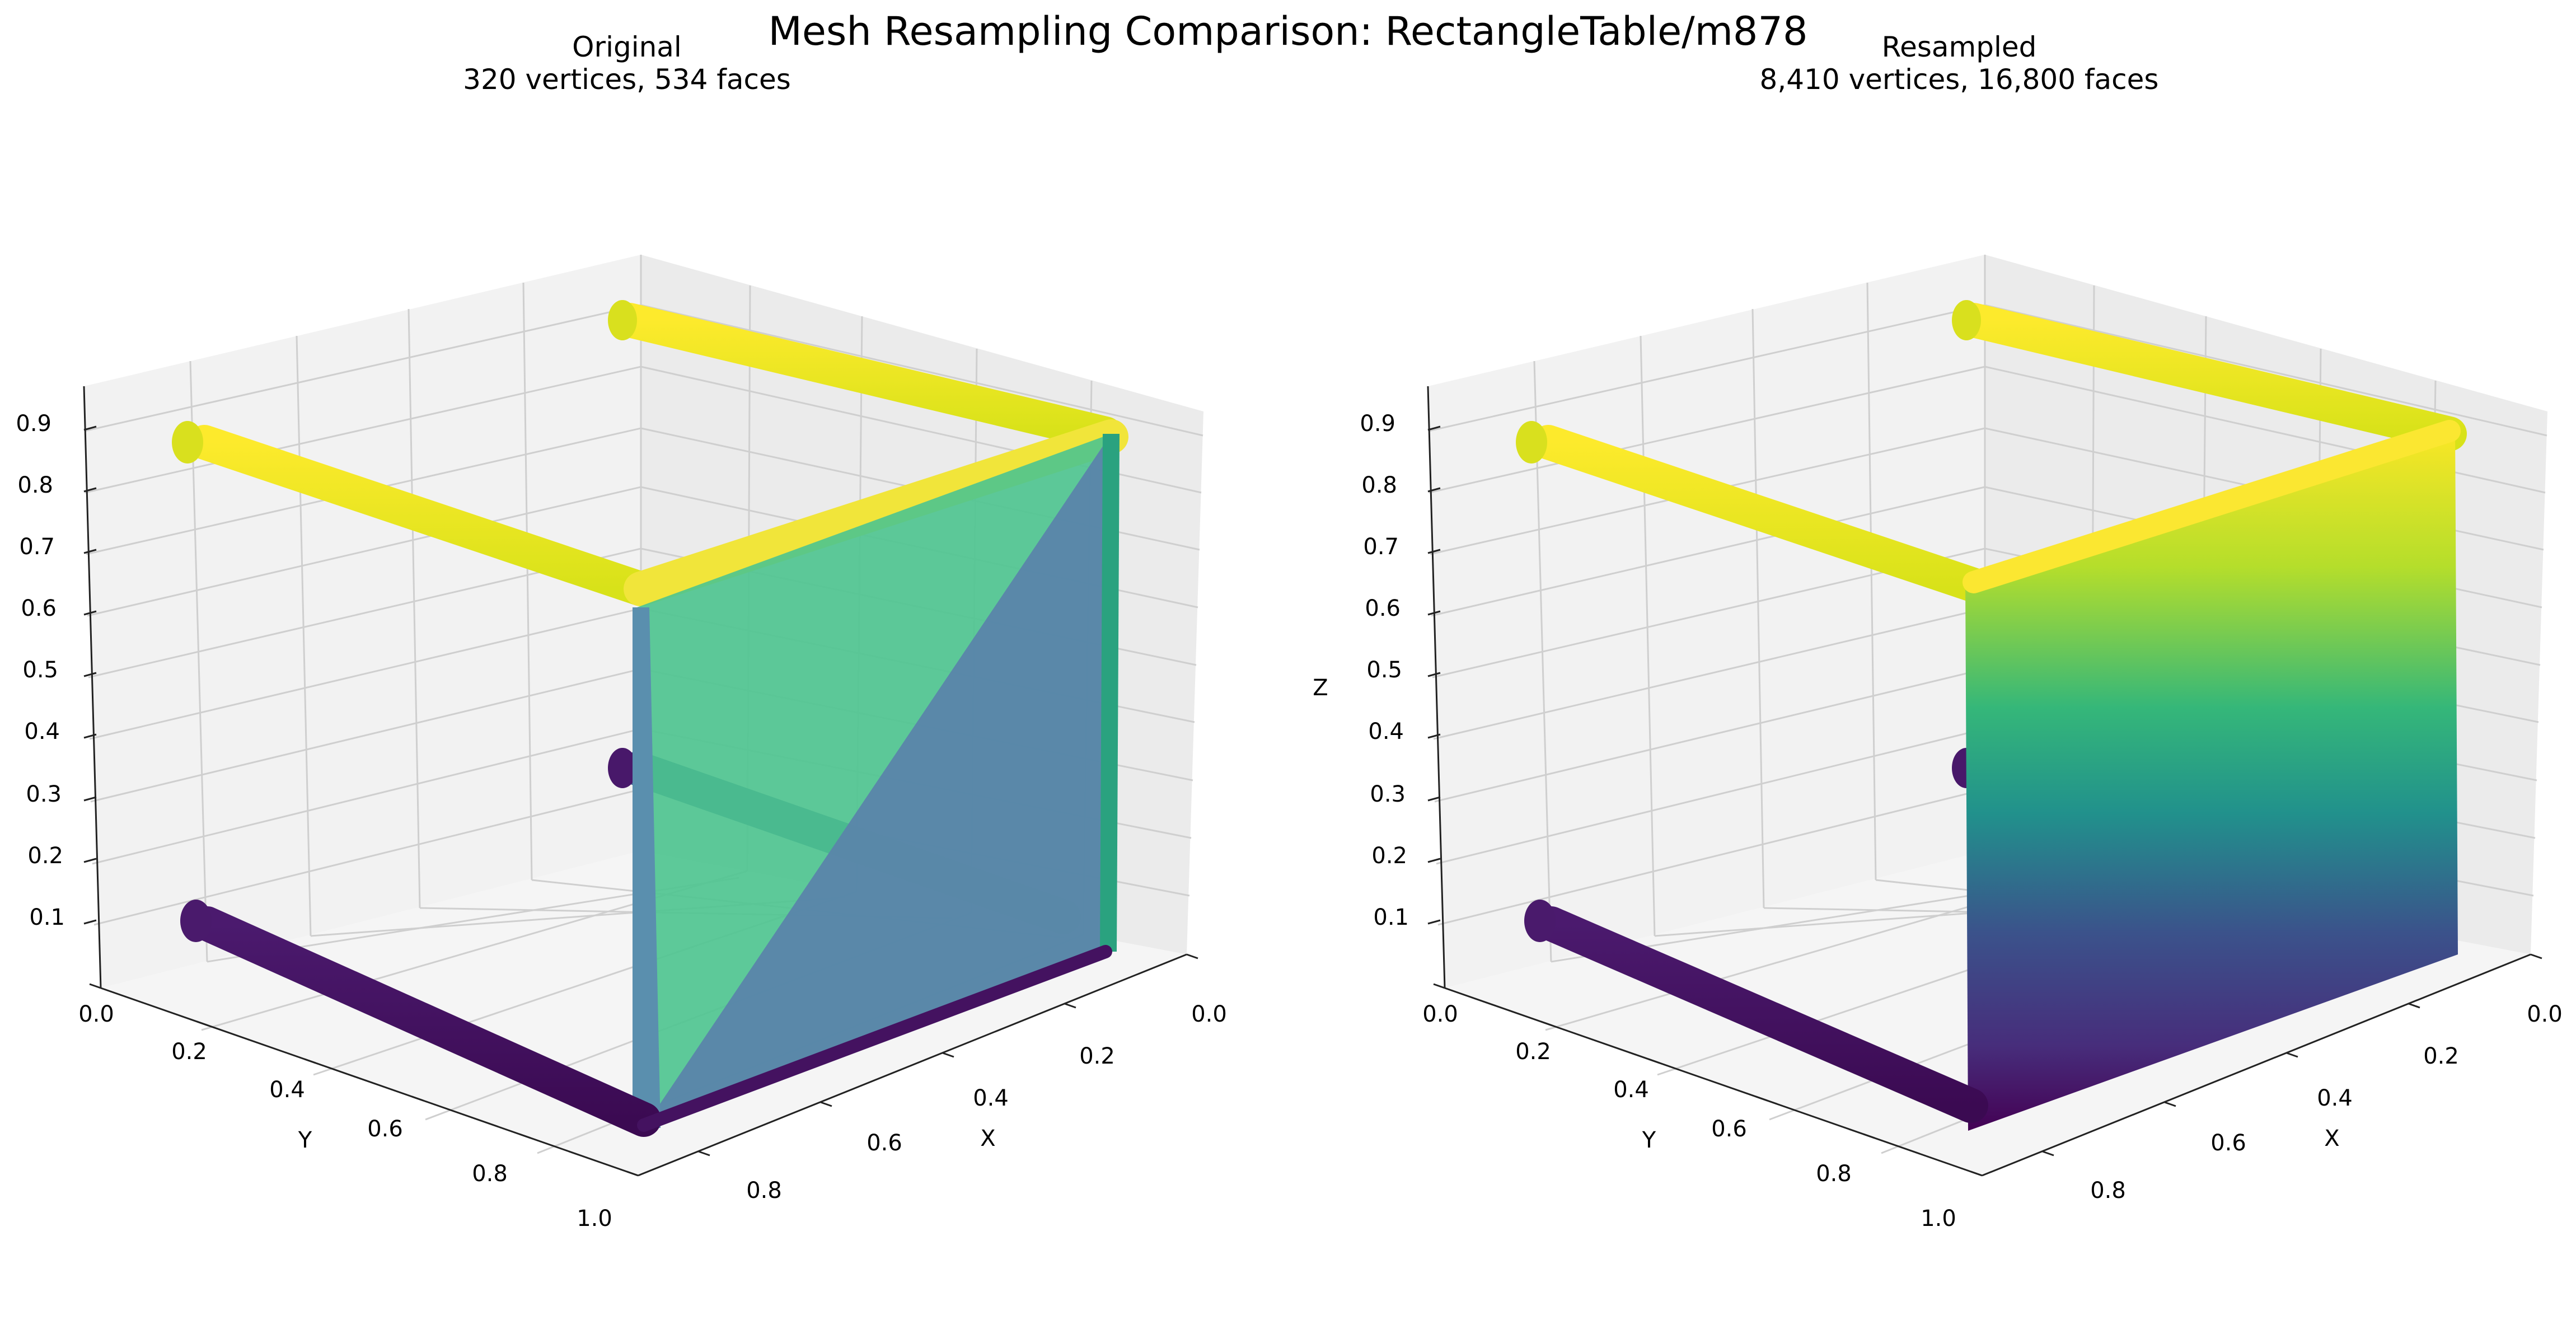  What do you see at coordinates (627, 79) in the screenshot?
I see `original-subtitle: 320 vertices, 534 faces` at bounding box center [627, 79].